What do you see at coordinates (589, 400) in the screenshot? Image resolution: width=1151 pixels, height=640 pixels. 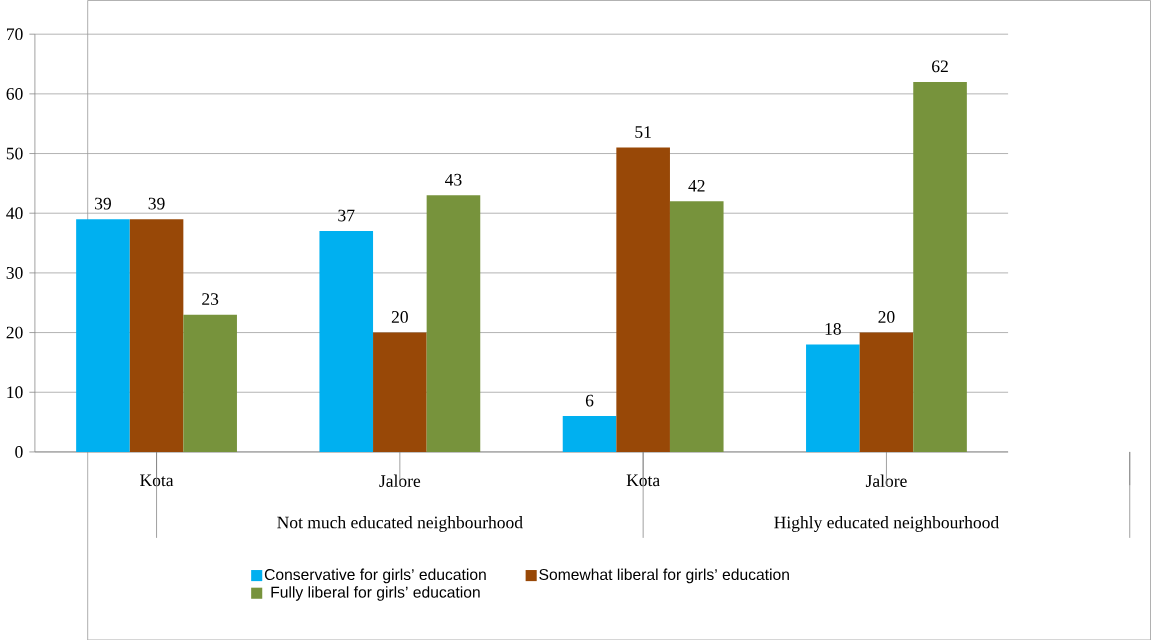 I see `data-label: 6` at bounding box center [589, 400].